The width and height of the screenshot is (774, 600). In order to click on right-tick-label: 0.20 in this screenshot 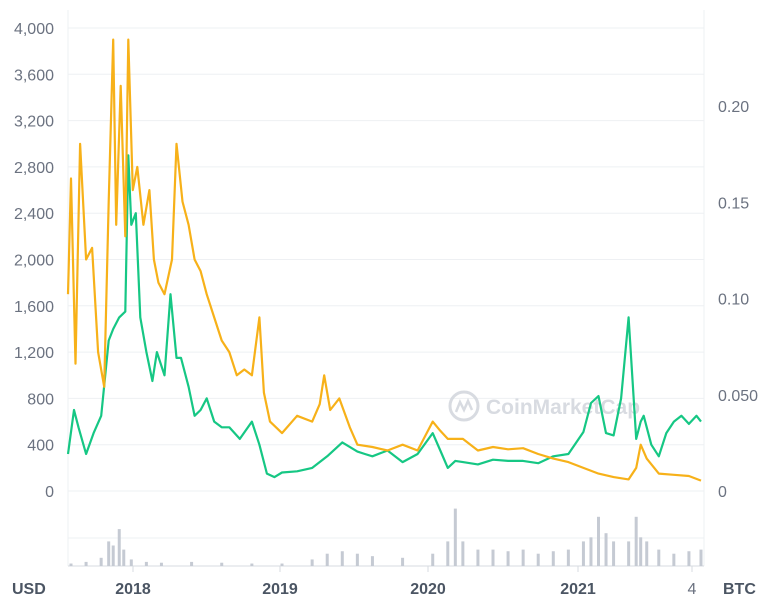, I will do `click(733, 107)`.